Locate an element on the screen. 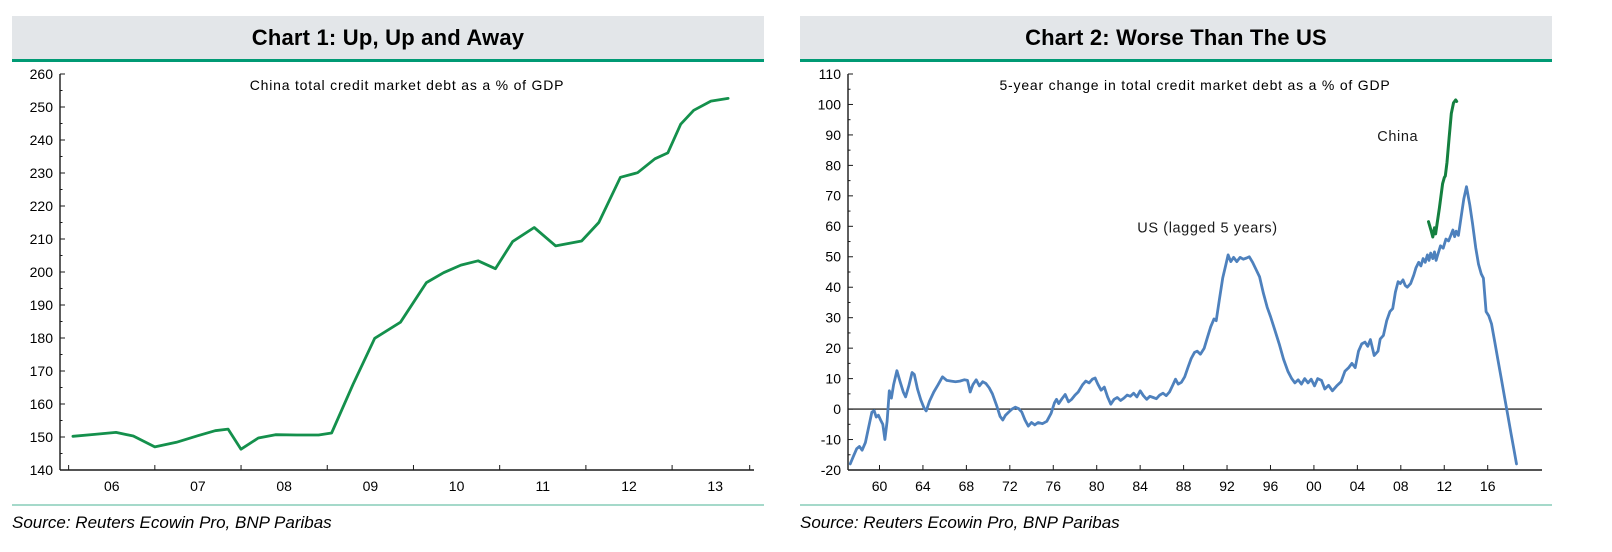 The height and width of the screenshot is (552, 1612). x-tick-label: 16 is located at coordinates (1488, 486).